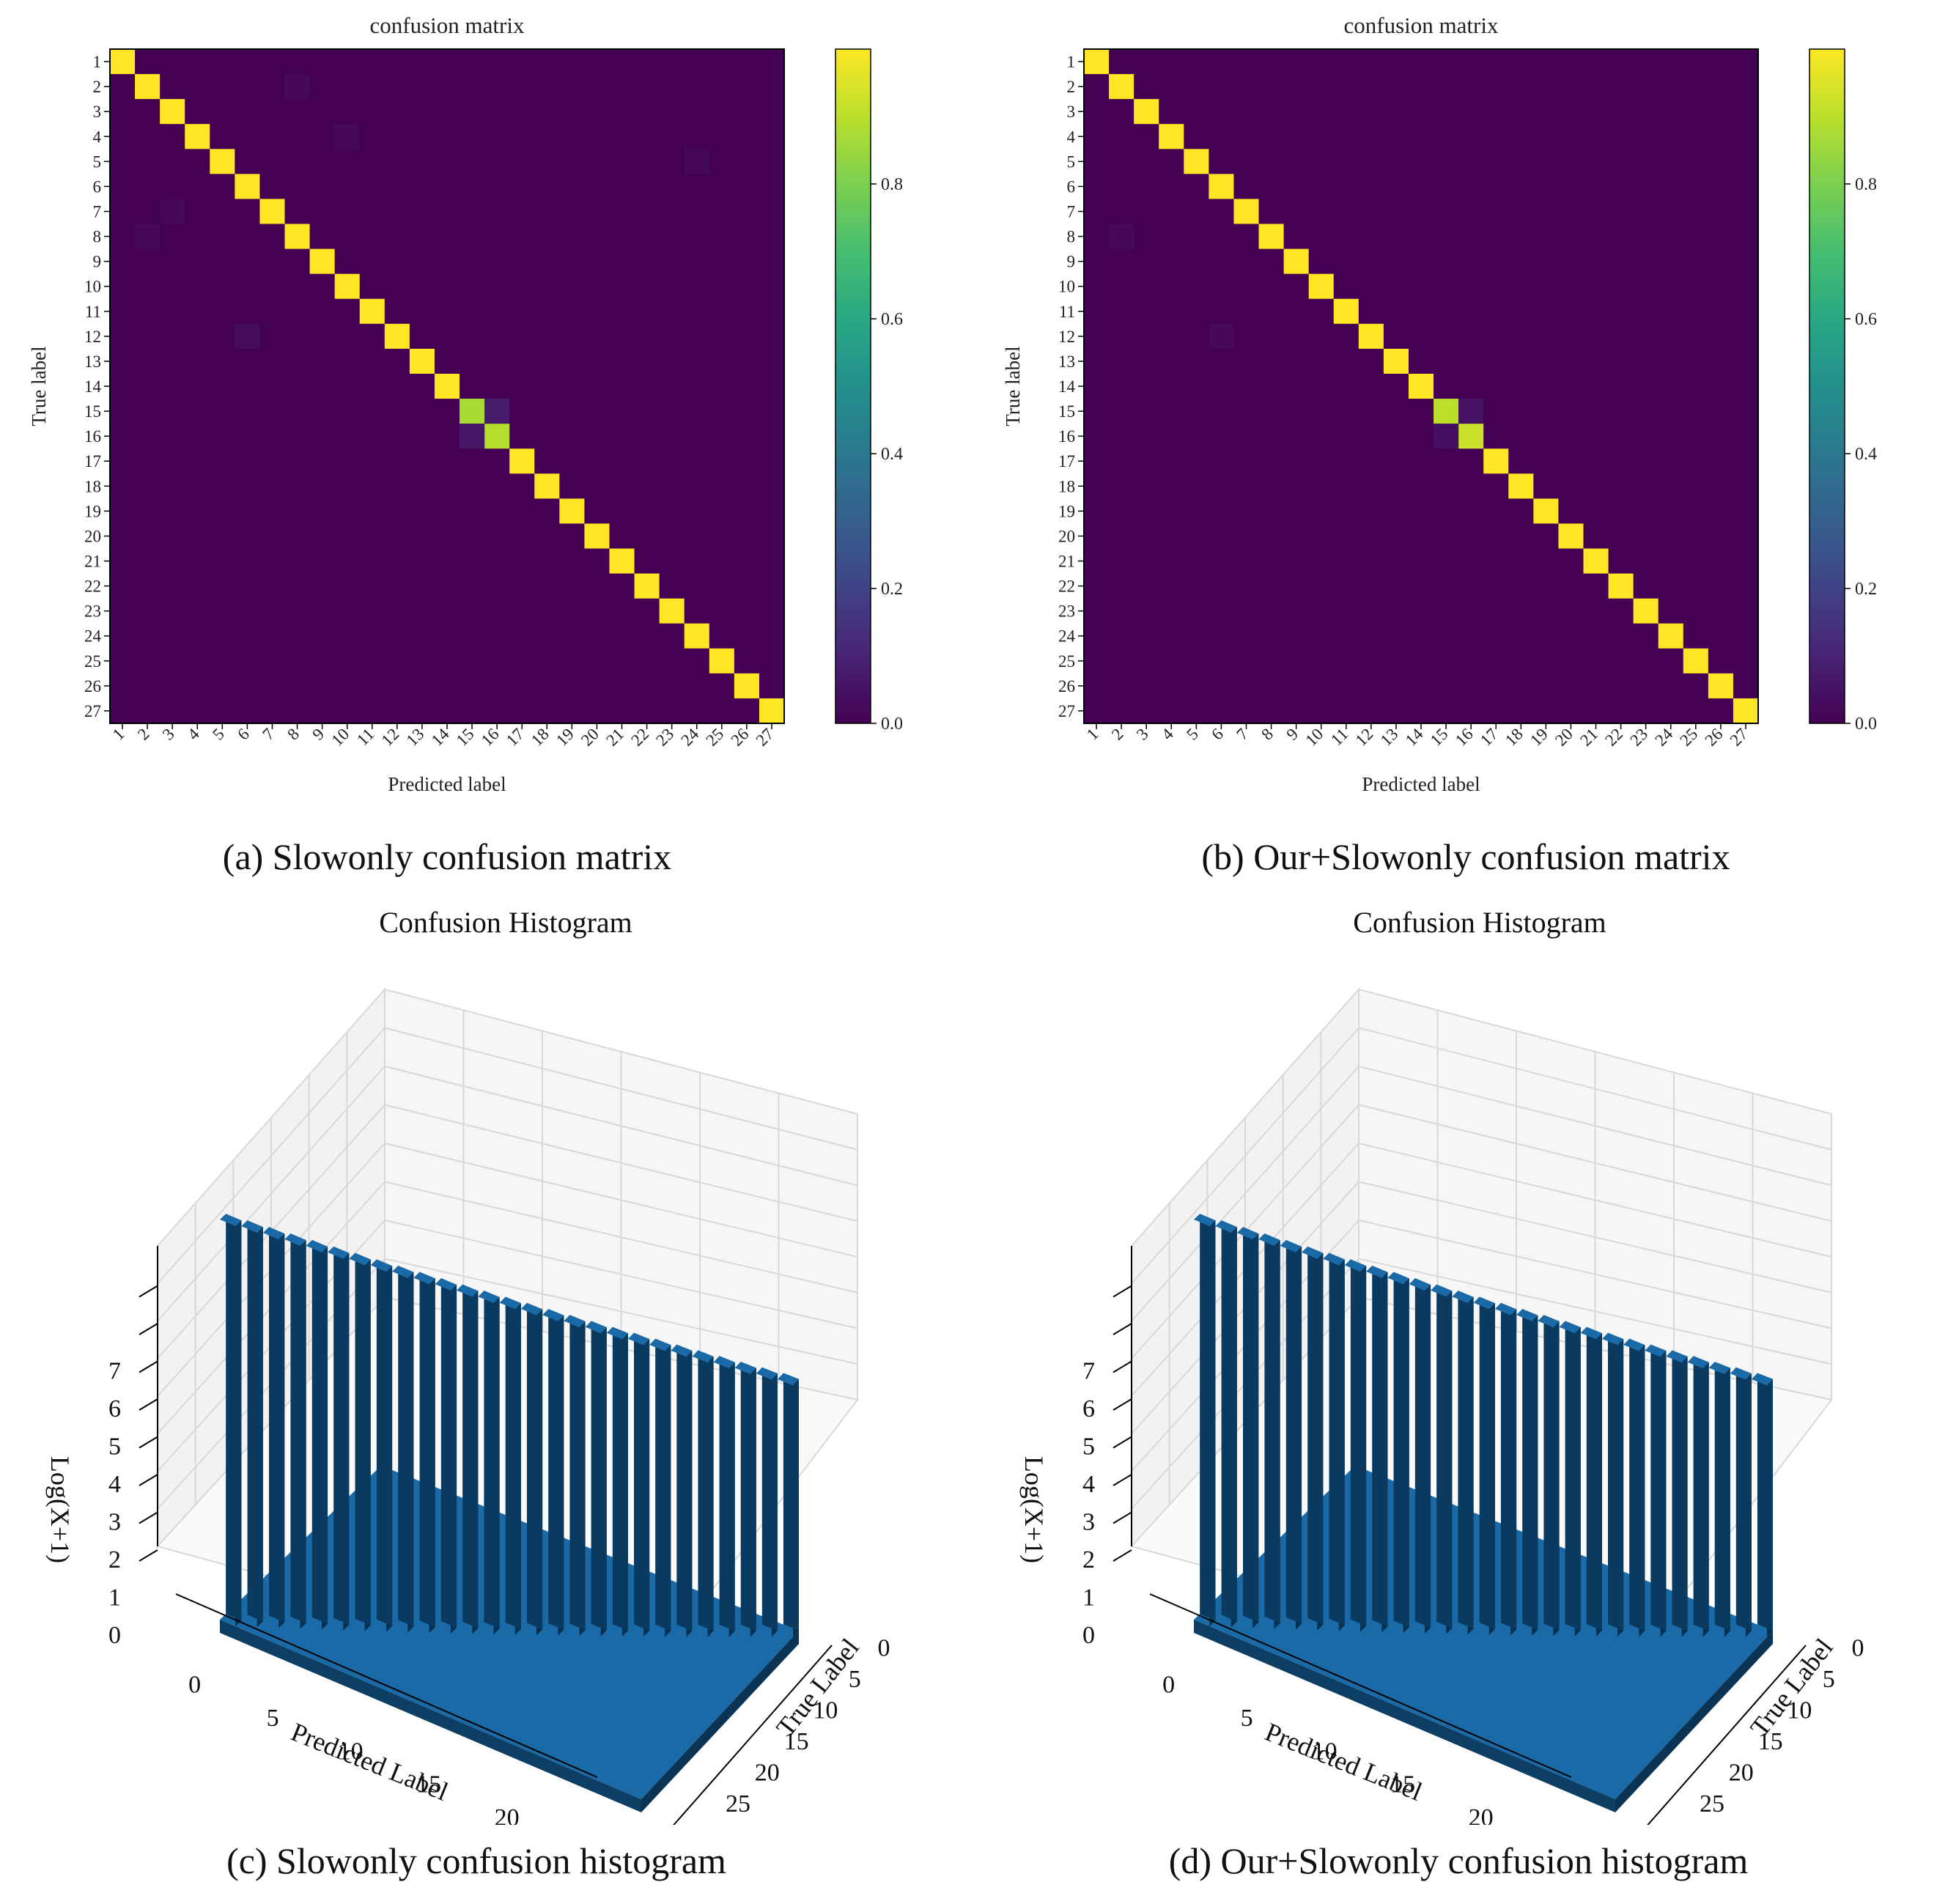 The width and height of the screenshot is (1948, 1904). What do you see at coordinates (1071, 112) in the screenshot?
I see `y-tick-label: 3` at bounding box center [1071, 112].